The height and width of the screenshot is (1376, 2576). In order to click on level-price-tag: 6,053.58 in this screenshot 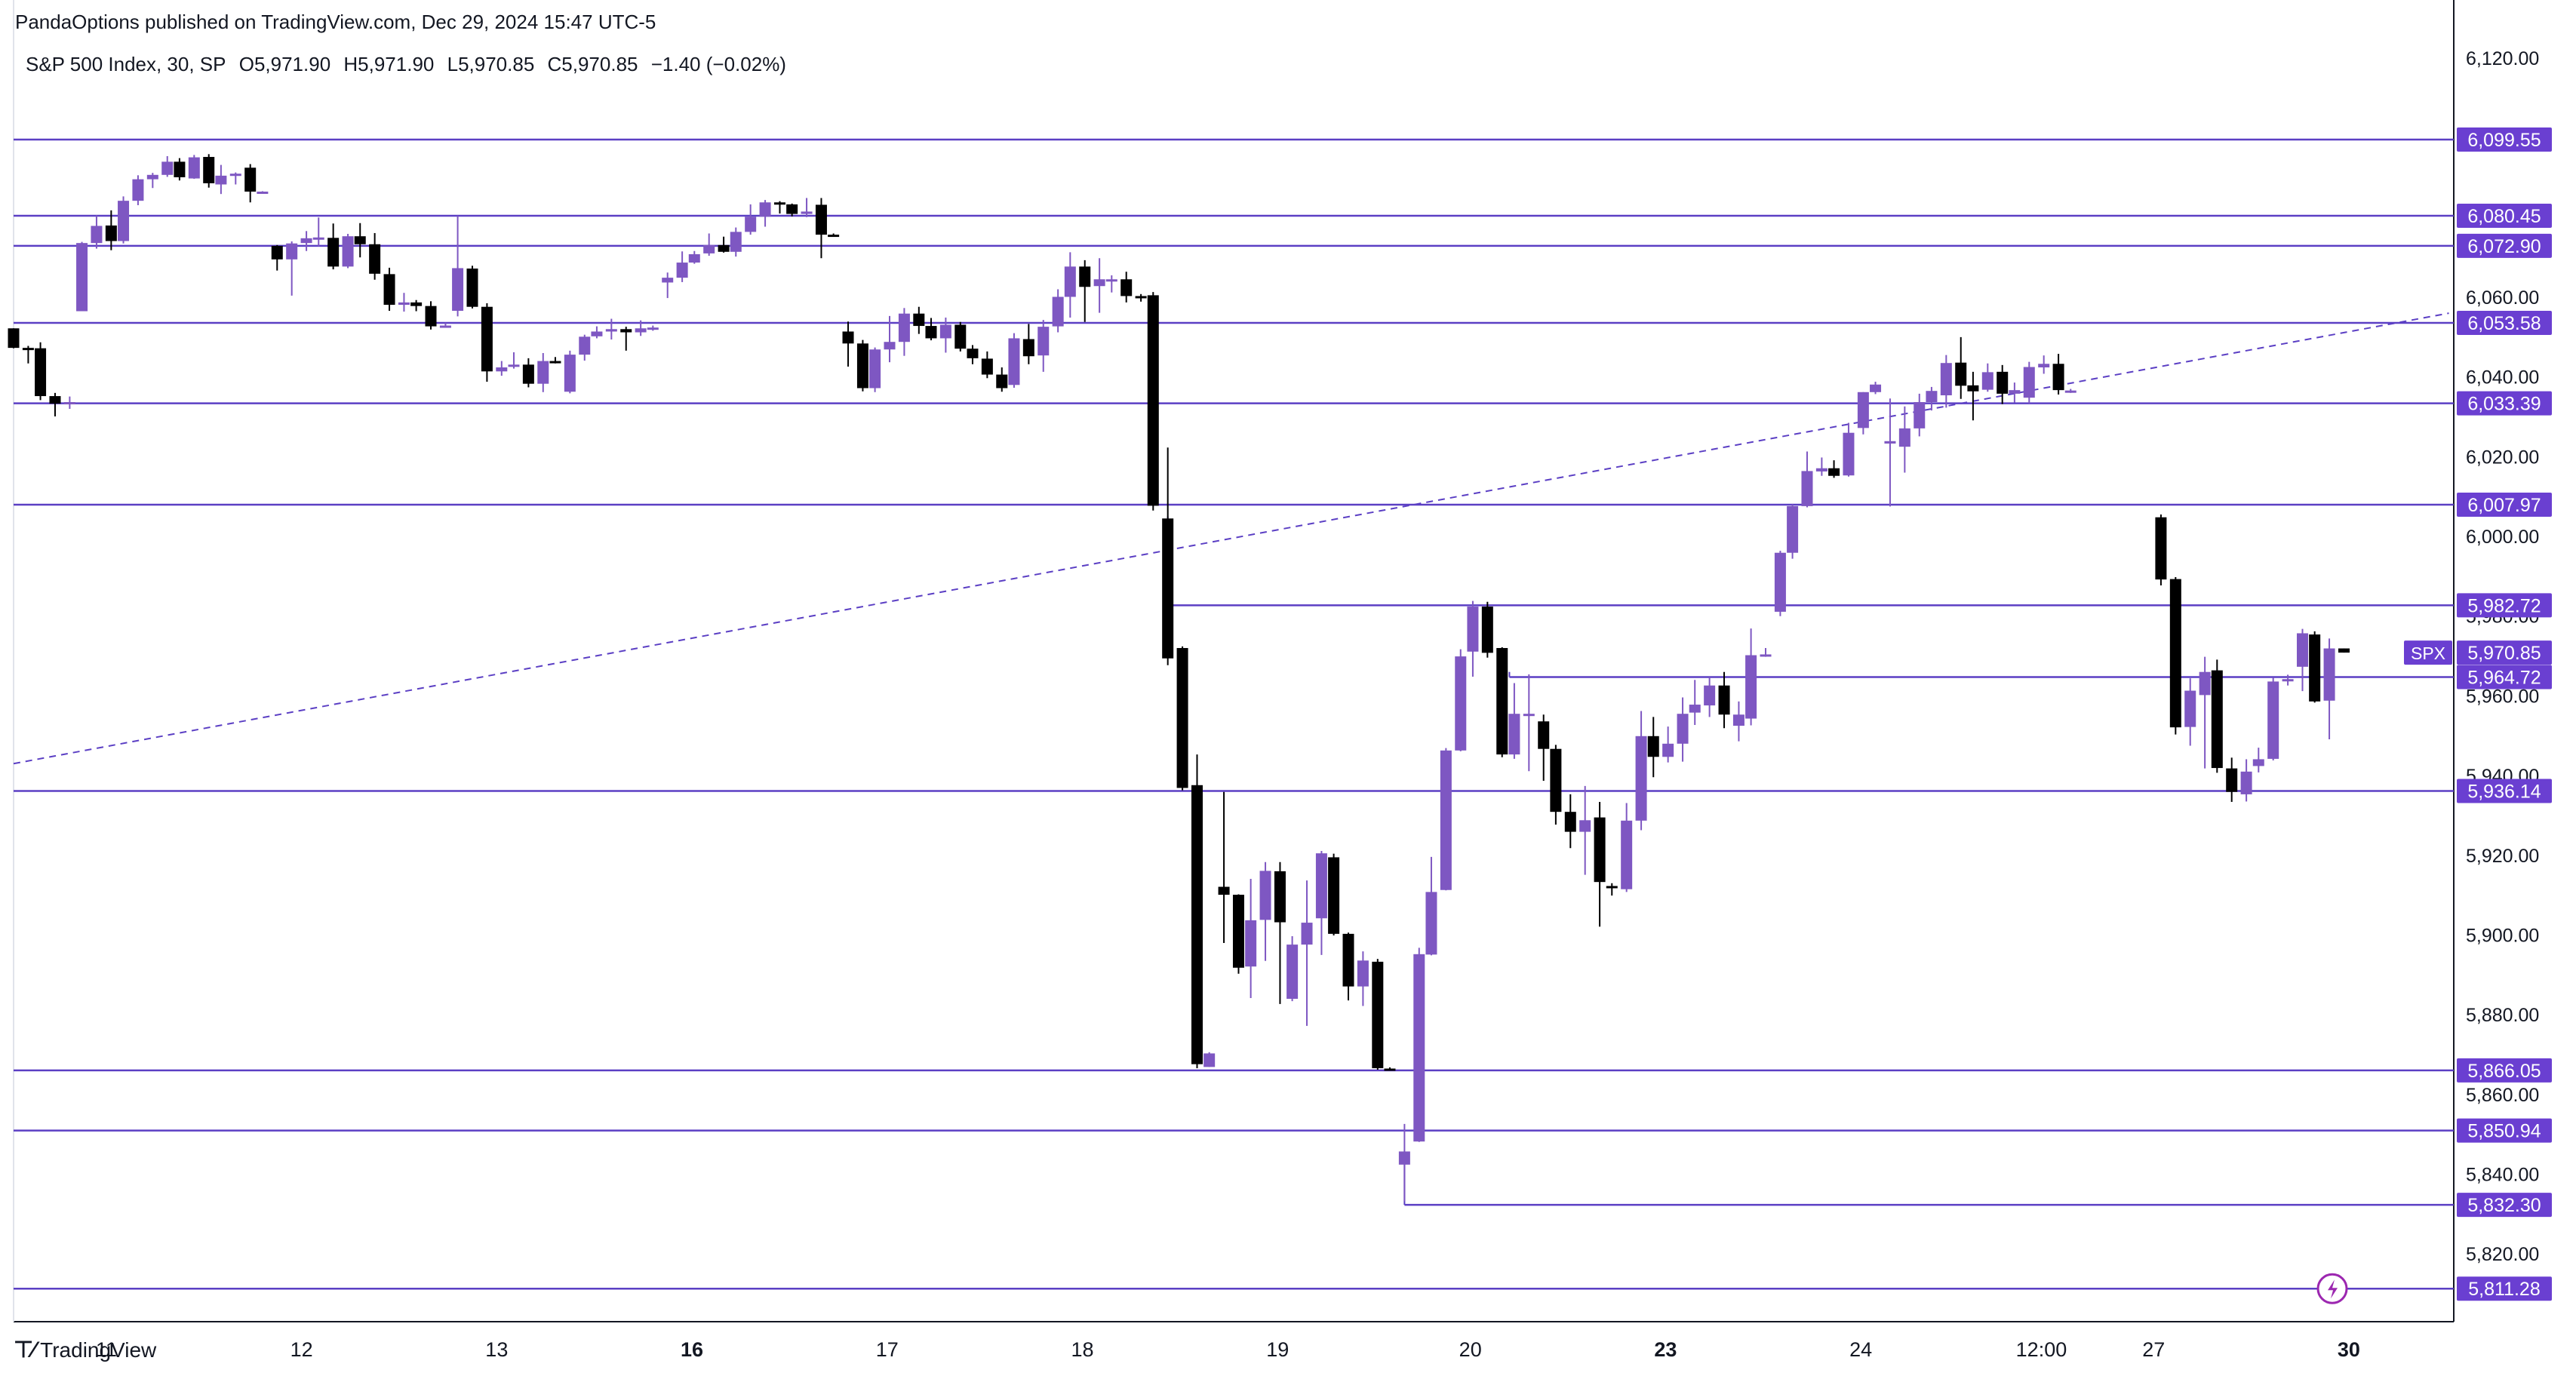, I will do `click(2504, 322)`.